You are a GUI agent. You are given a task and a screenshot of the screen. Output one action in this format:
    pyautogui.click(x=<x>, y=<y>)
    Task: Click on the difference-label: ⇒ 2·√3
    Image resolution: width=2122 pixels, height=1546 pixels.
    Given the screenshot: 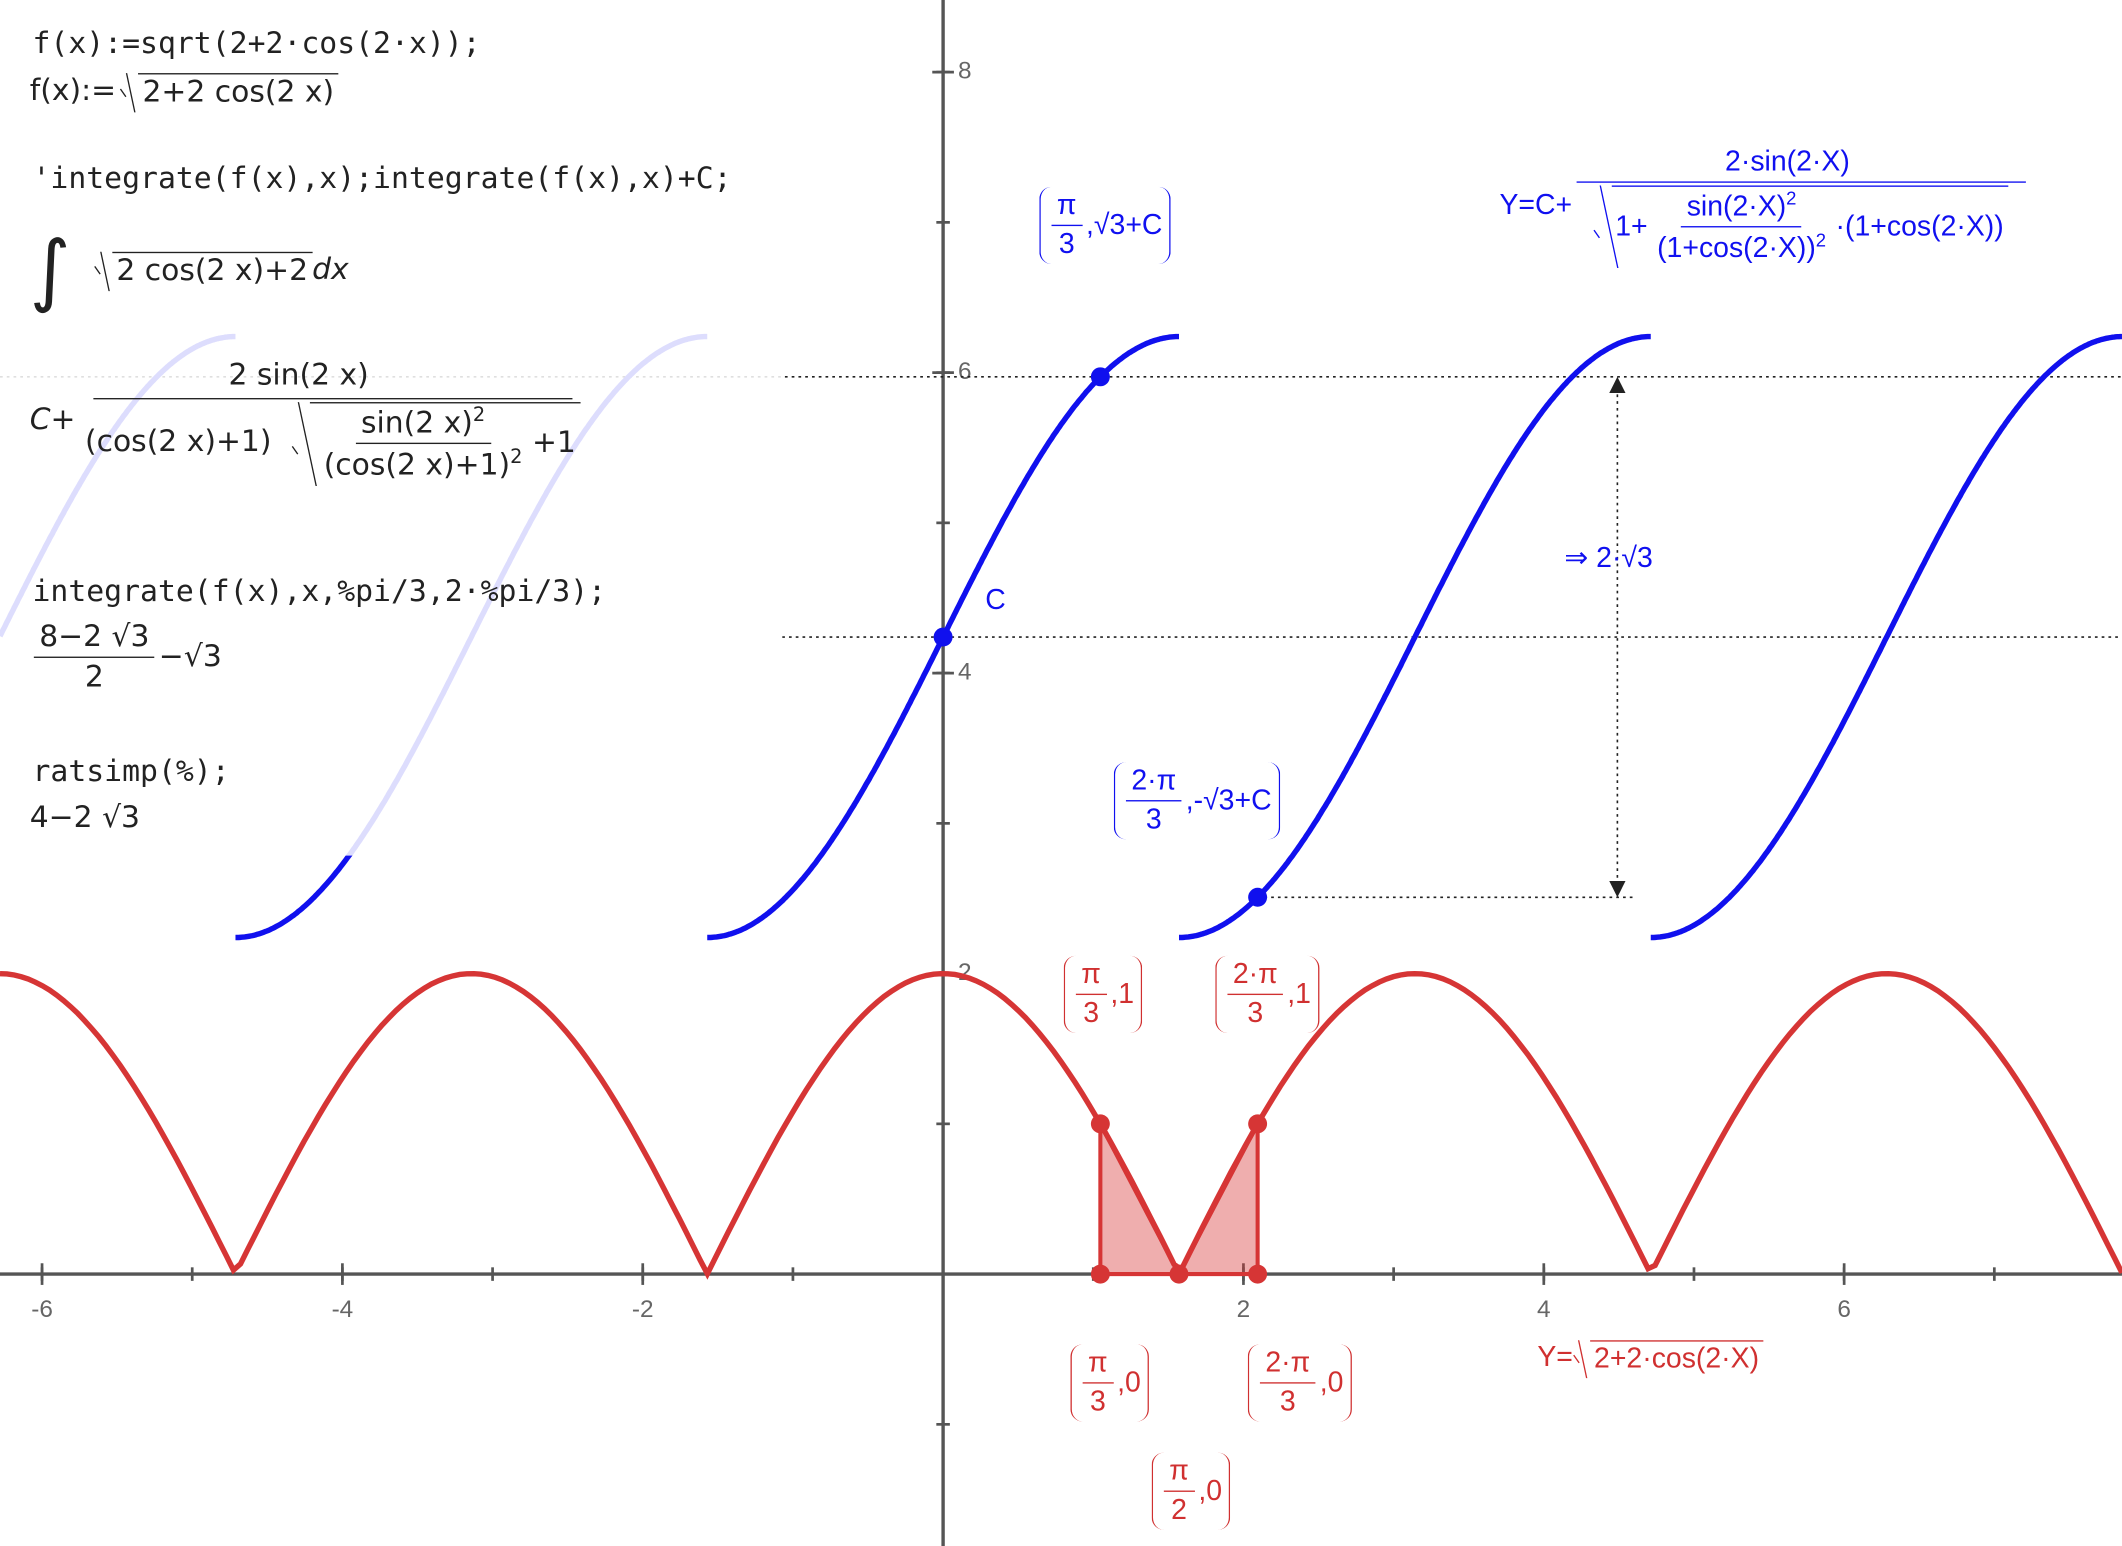 What is the action you would take?
    pyautogui.click(x=1608, y=558)
    